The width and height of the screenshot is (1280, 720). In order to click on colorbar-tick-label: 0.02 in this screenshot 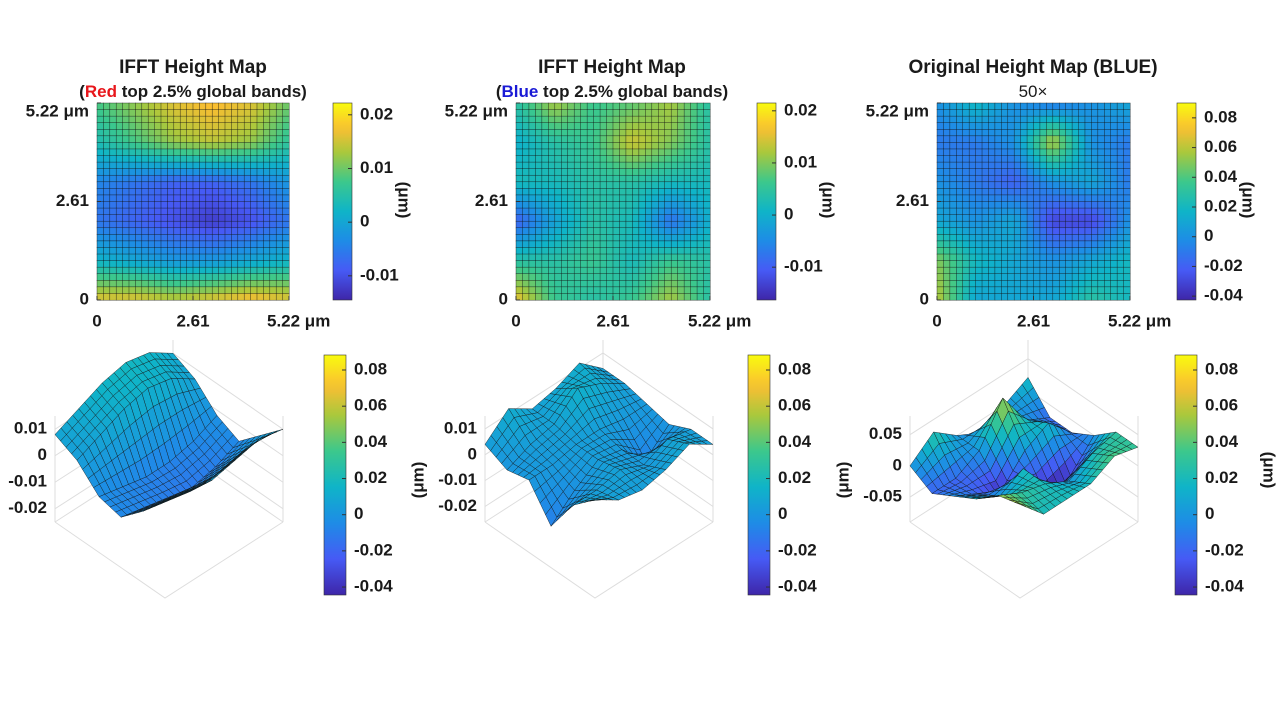, I will do `click(800, 109)`.